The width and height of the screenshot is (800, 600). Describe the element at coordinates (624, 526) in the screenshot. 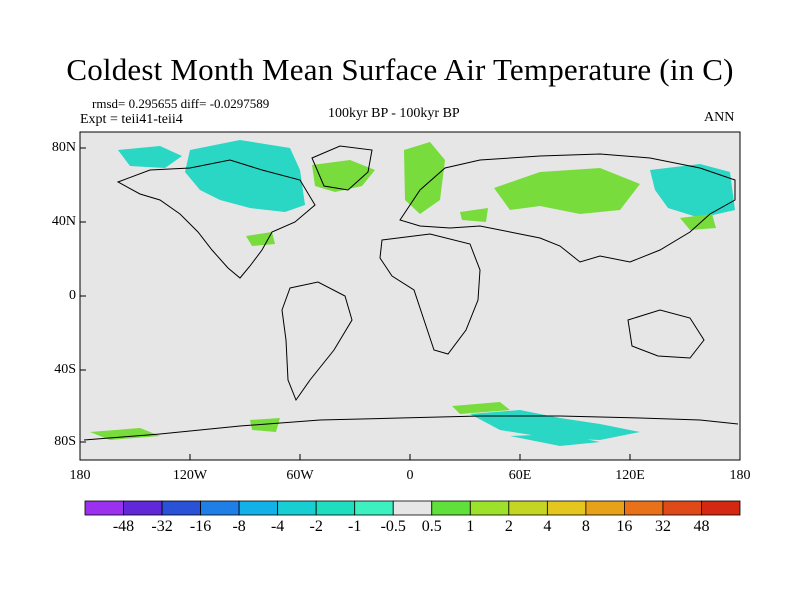

I see `colorbar-label: 16` at that location.